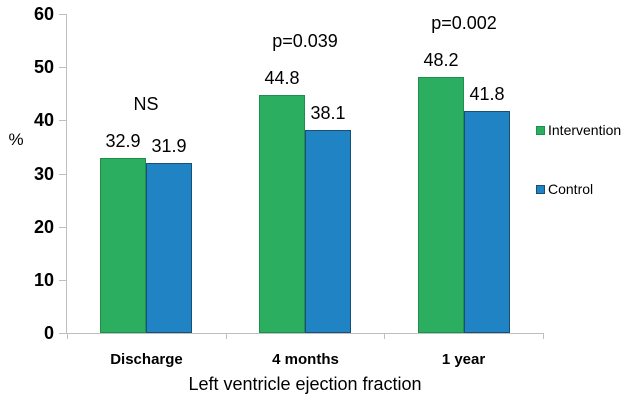 The width and height of the screenshot is (626, 402). Describe the element at coordinates (16, 139) in the screenshot. I see `y-axis-title: %` at that location.